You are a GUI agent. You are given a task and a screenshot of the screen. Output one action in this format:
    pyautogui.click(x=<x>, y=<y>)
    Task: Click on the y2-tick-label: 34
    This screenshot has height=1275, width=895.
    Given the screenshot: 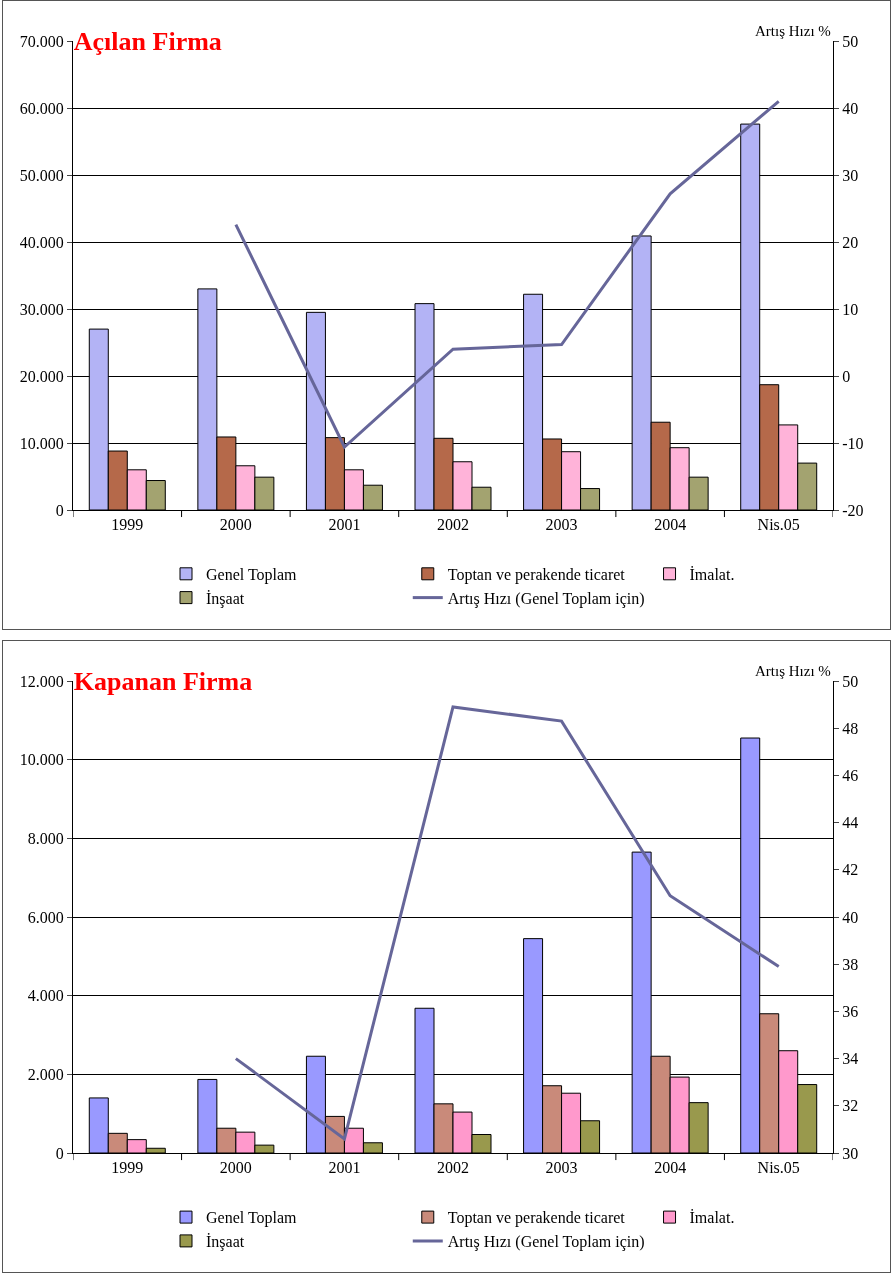 What is the action you would take?
    pyautogui.click(x=850, y=1059)
    